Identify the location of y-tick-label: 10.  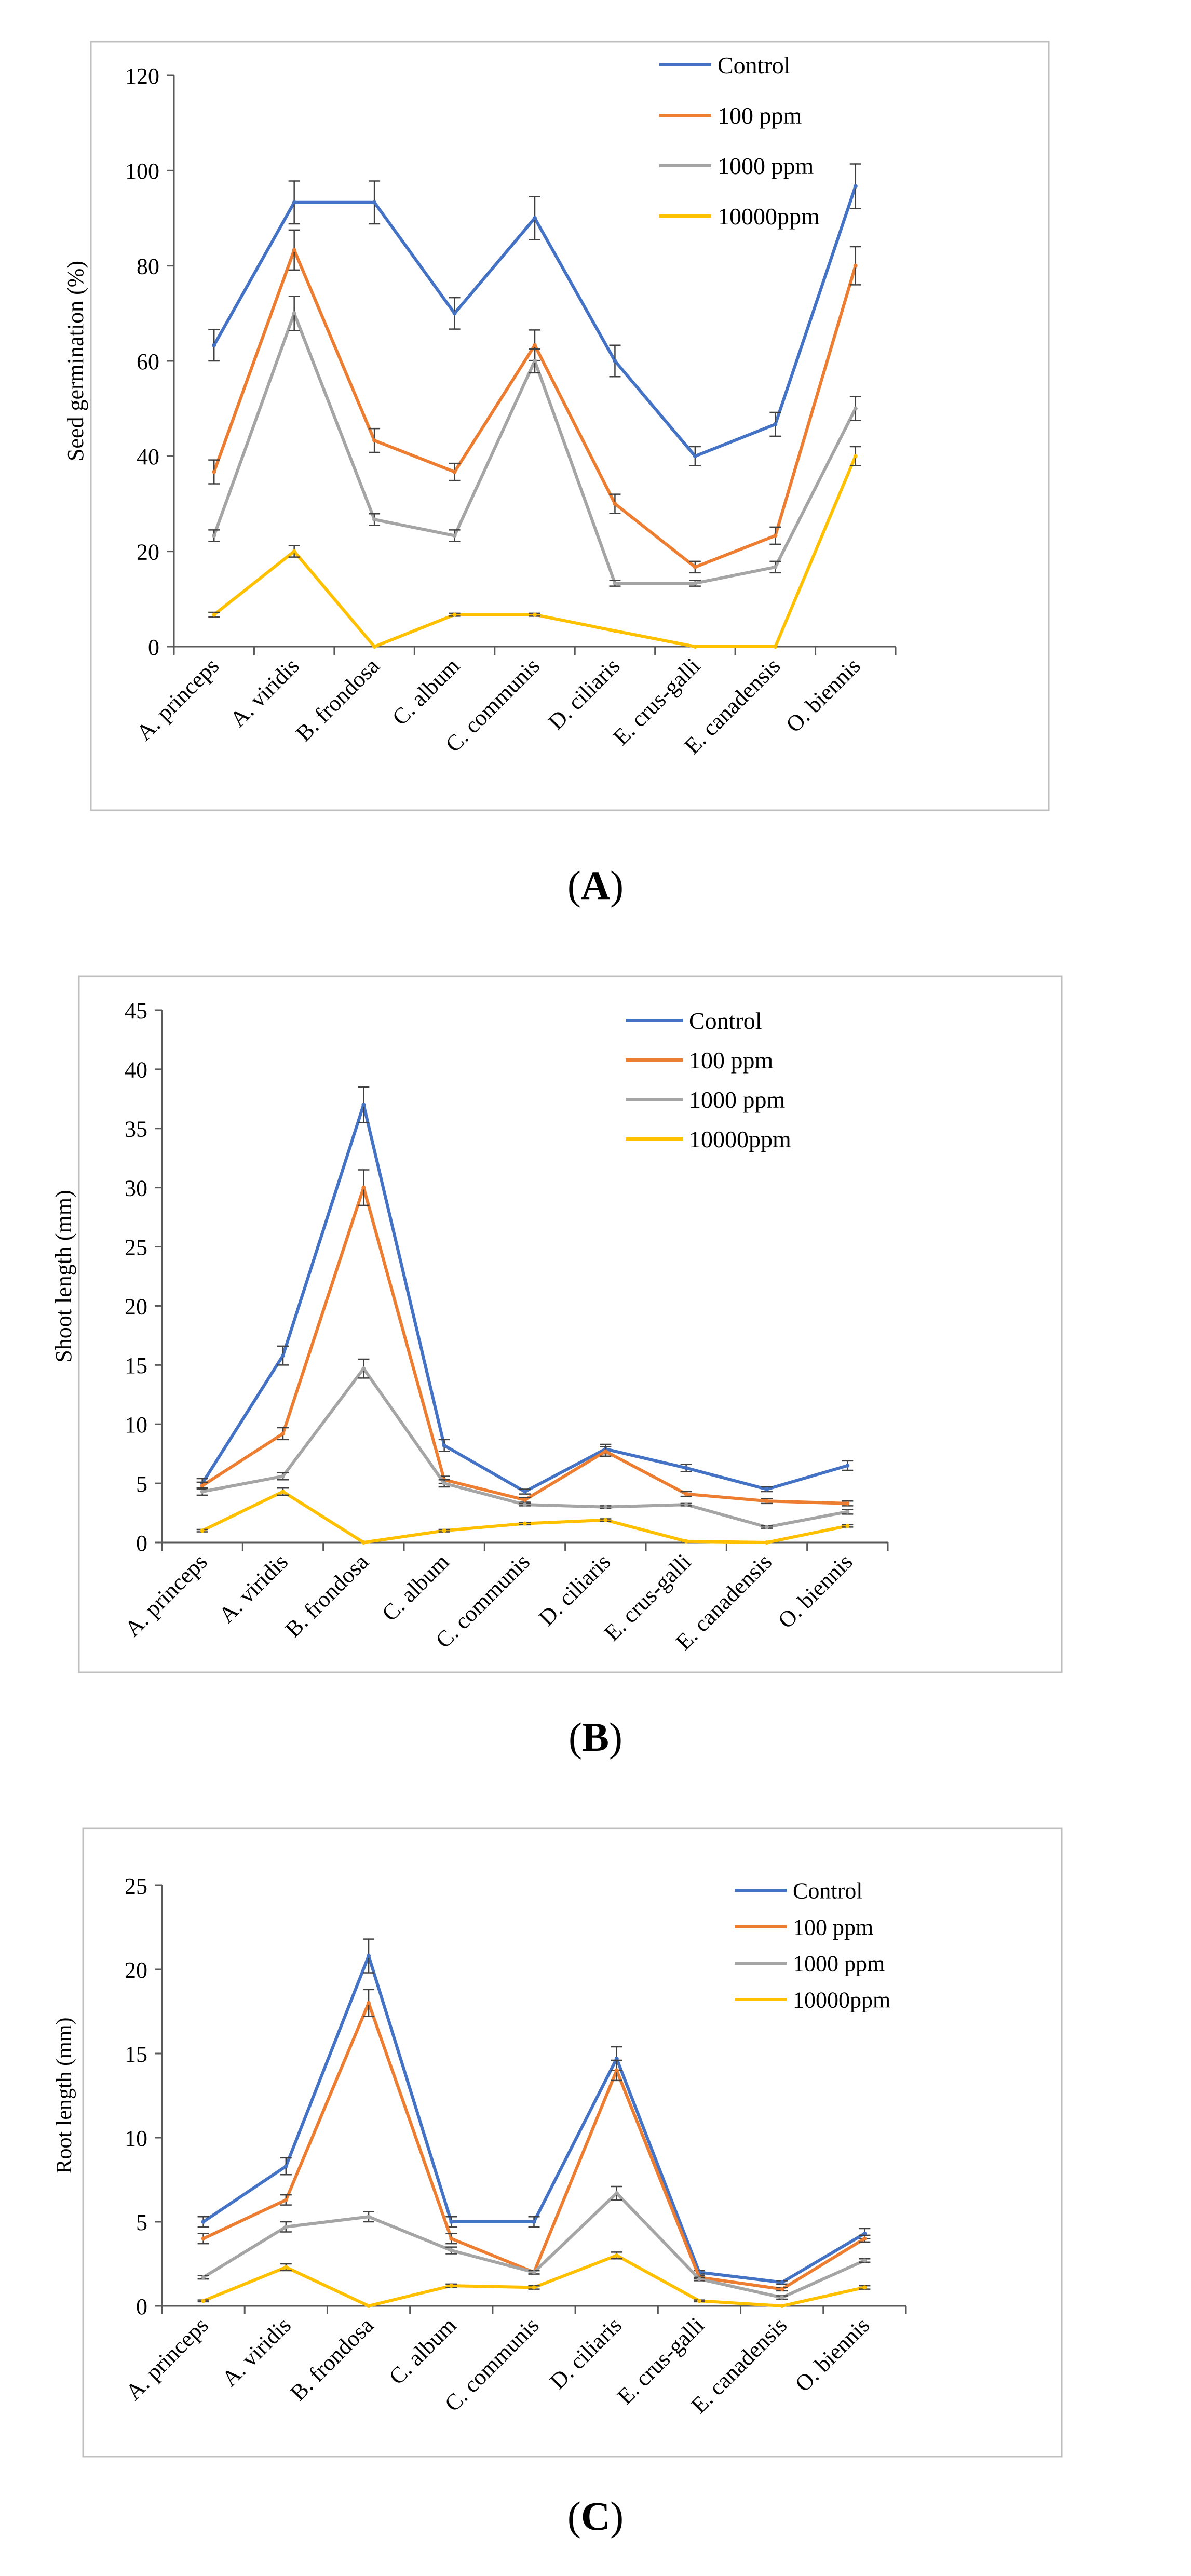
(136, 1425).